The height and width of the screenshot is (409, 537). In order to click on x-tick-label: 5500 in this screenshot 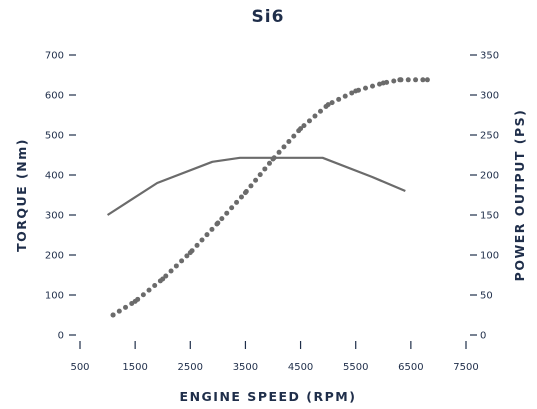, I will do `click(355, 367)`.